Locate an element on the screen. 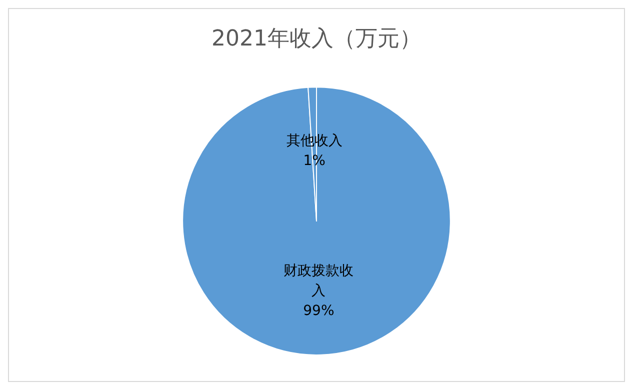  data-label: 99% is located at coordinates (318, 310).